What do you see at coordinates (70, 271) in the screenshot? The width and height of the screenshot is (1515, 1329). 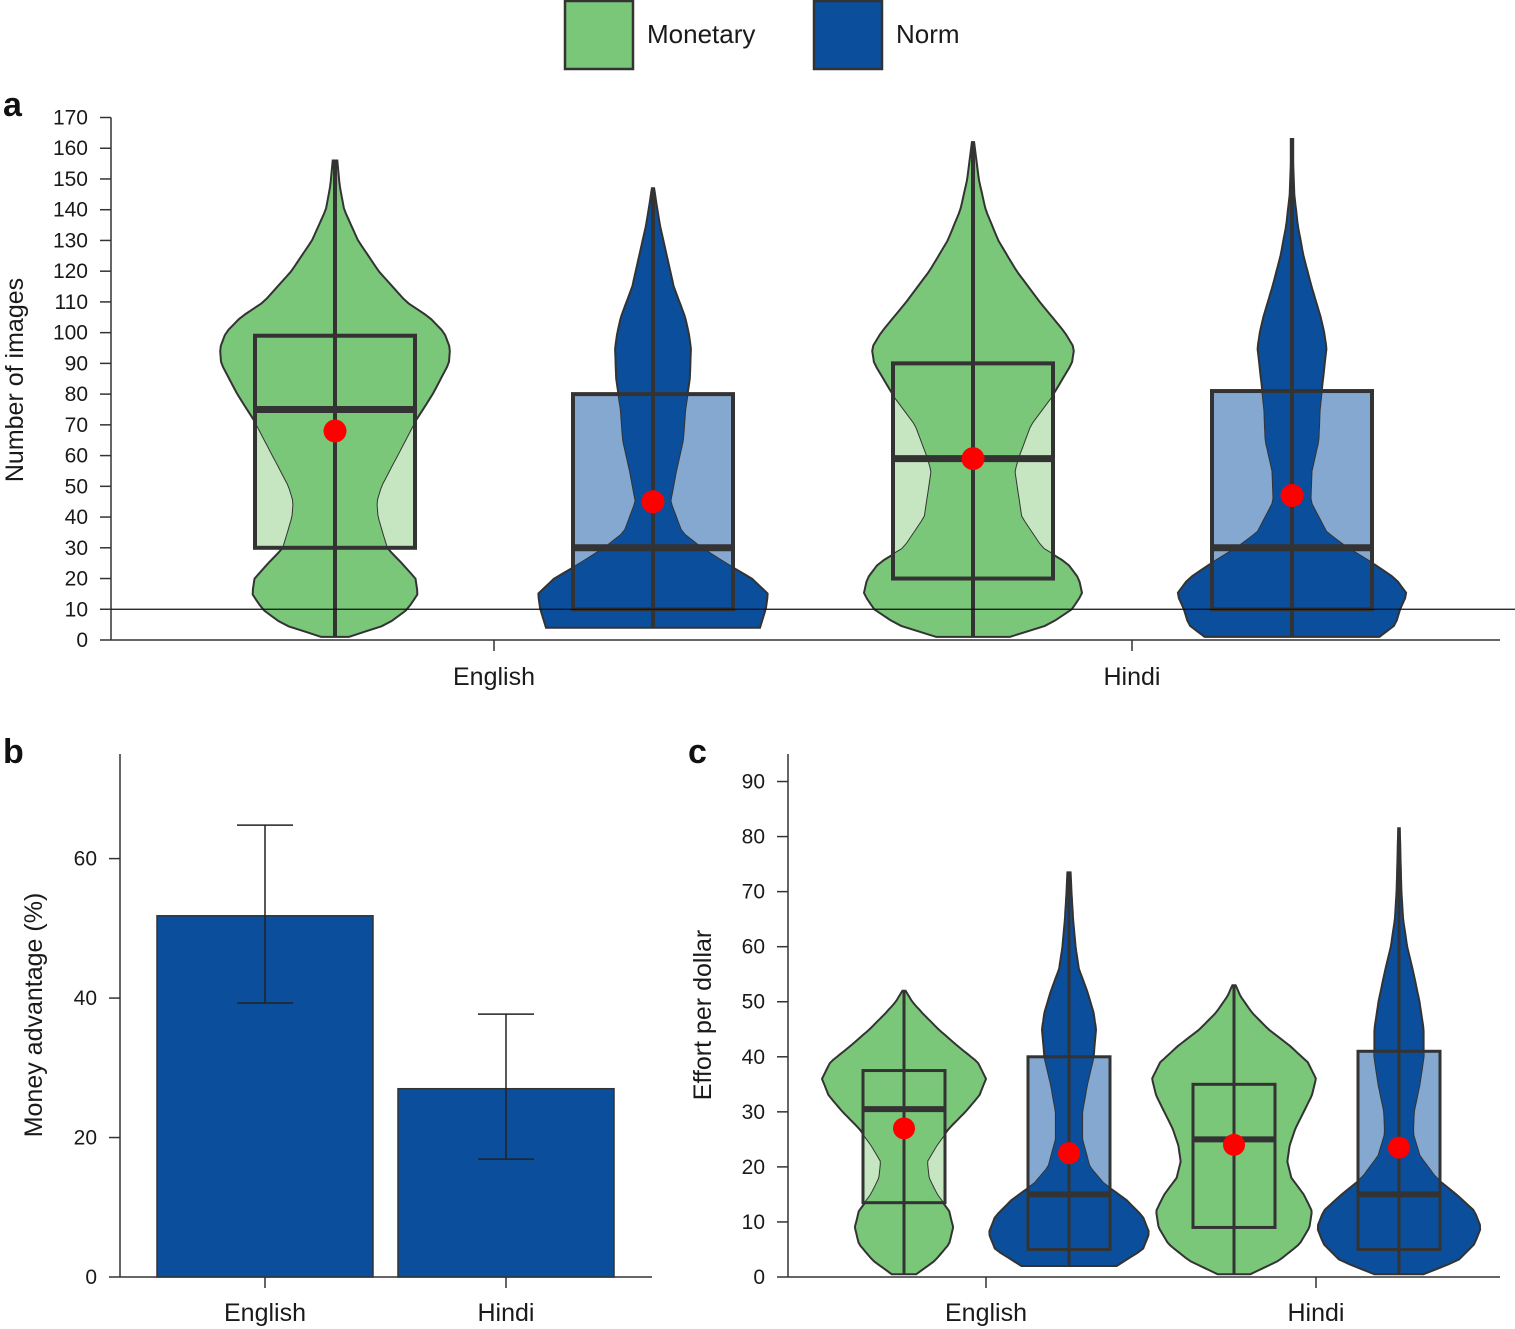 I see `panel-a-y-tick-label: 120` at bounding box center [70, 271].